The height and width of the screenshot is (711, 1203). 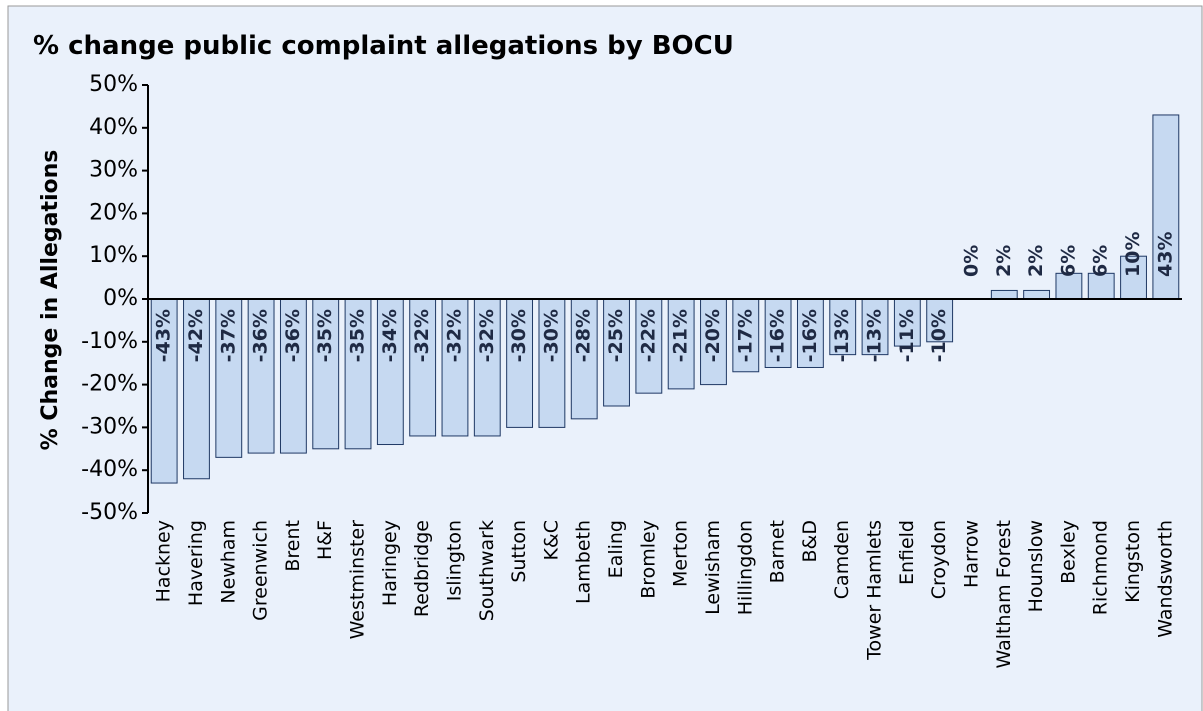 What do you see at coordinates (390, 563) in the screenshot?
I see `x-tick-label: Haringey` at bounding box center [390, 563].